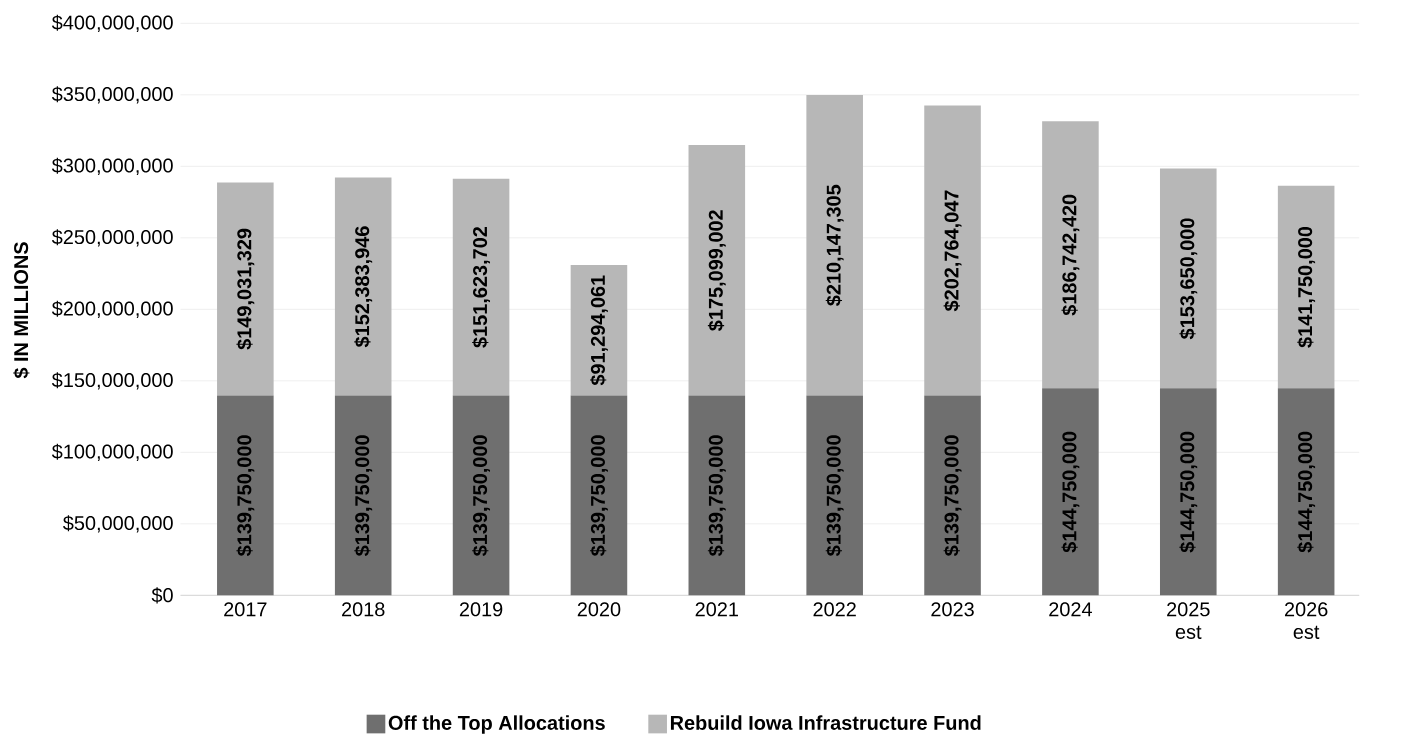 This screenshot has height=746, width=1424. Describe the element at coordinates (112, 23) in the screenshot. I see `y-tick-label: $400,000,000` at that location.